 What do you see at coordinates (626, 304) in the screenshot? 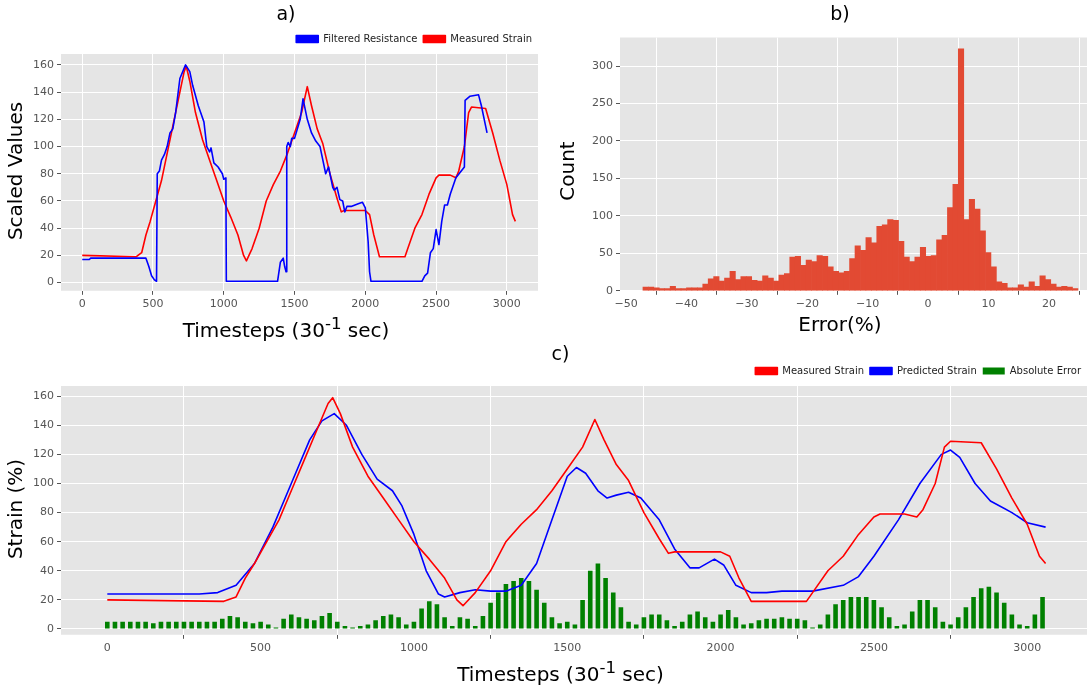
I see `x-tick-label: −50` at bounding box center [626, 304].